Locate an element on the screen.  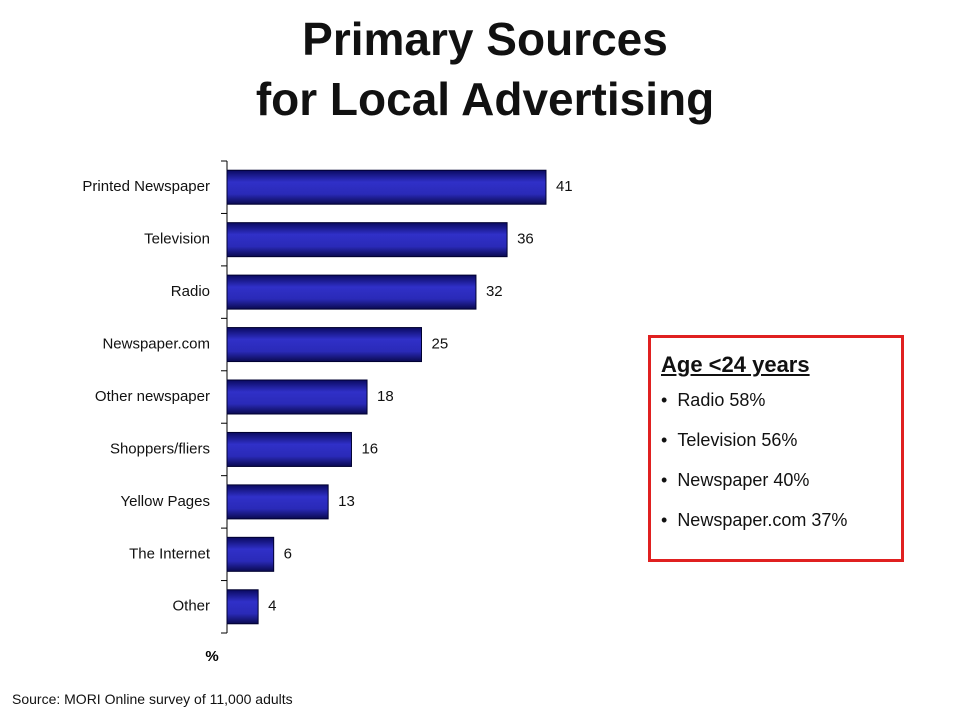
value-label: 41 is located at coordinates (564, 186).